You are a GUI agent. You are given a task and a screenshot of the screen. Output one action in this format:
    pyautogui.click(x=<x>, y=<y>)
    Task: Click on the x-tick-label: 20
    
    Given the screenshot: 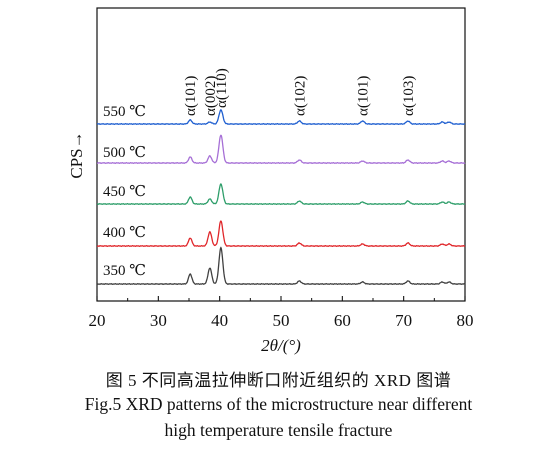 What is the action you would take?
    pyautogui.click(x=97, y=320)
    